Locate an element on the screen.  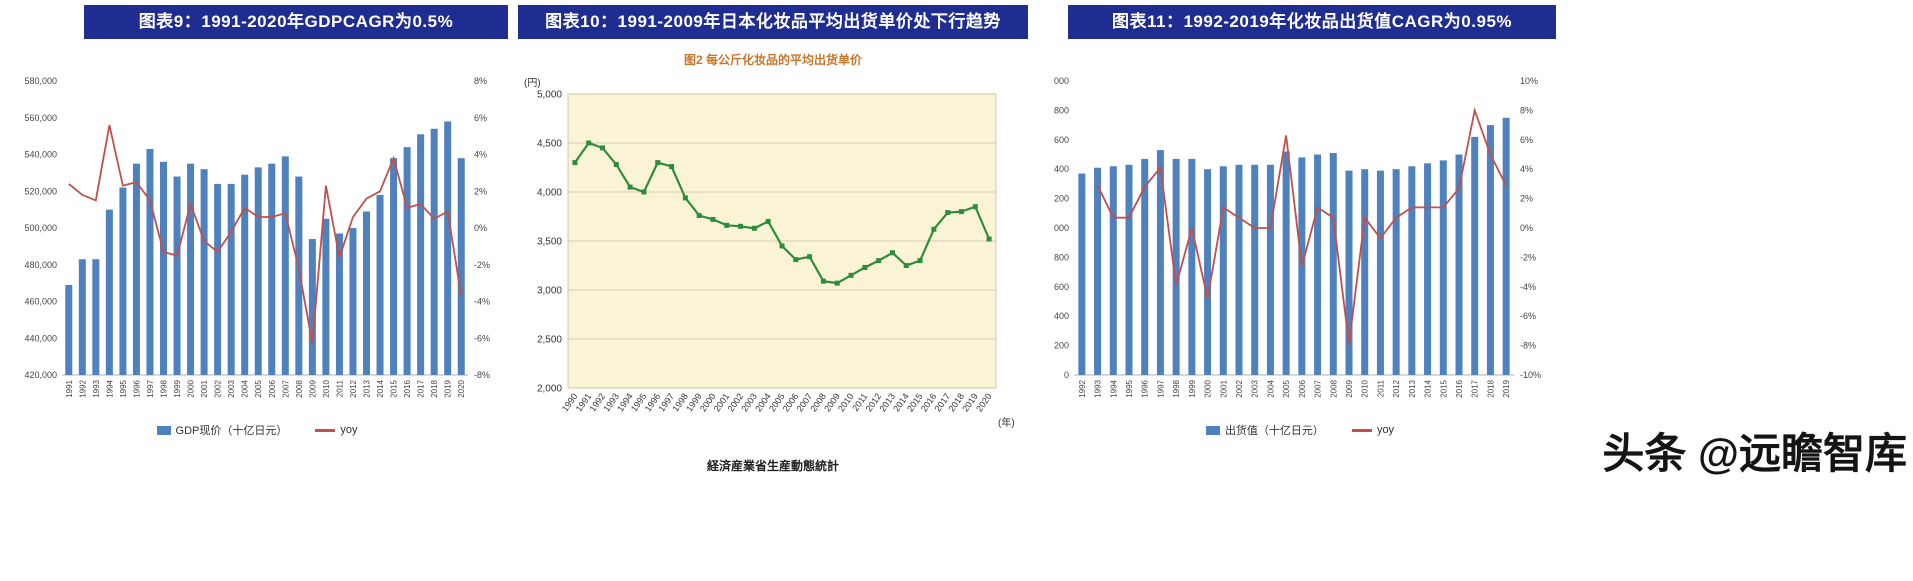
svg-text: 2004 is located at coordinates (245, 388).